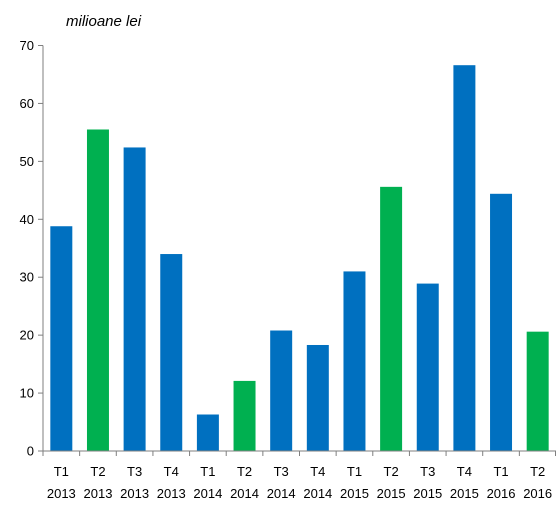  I want to click on bar-t3-2013, so click(134, 299).